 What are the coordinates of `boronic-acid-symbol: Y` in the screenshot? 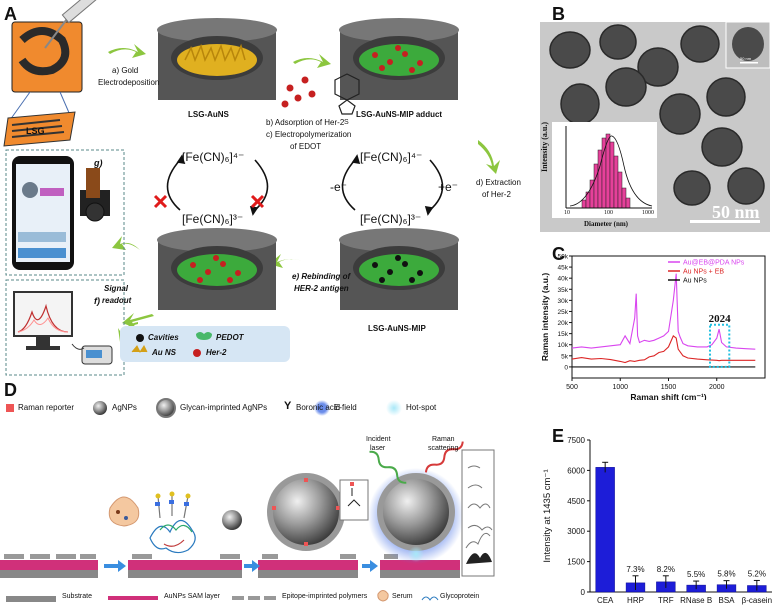 It's located at (288, 406).